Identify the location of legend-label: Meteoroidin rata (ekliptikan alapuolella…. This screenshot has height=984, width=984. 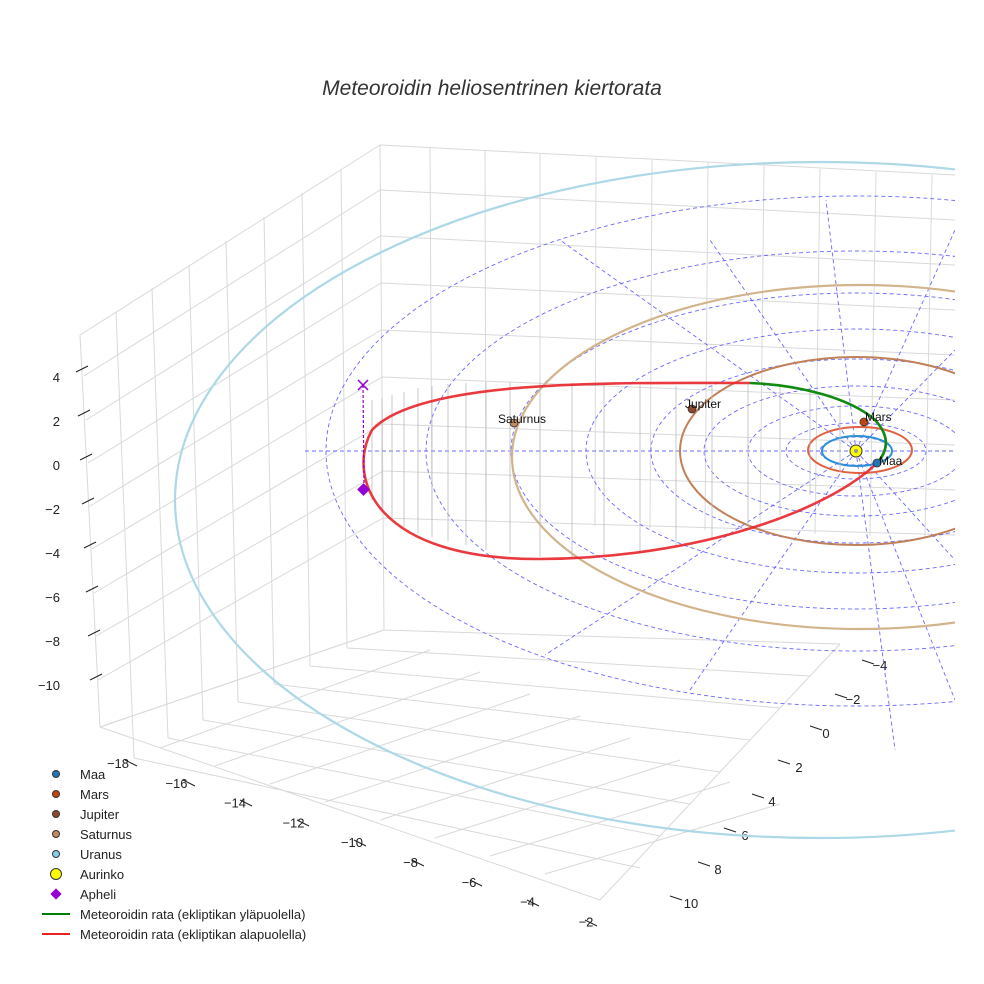
(193, 934).